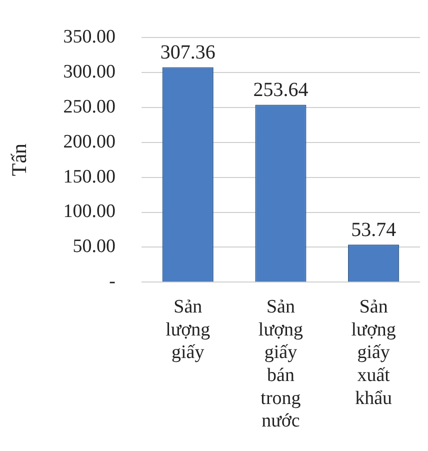 This screenshot has width=428, height=451. I want to click on y-tick-label: -, so click(112, 281).